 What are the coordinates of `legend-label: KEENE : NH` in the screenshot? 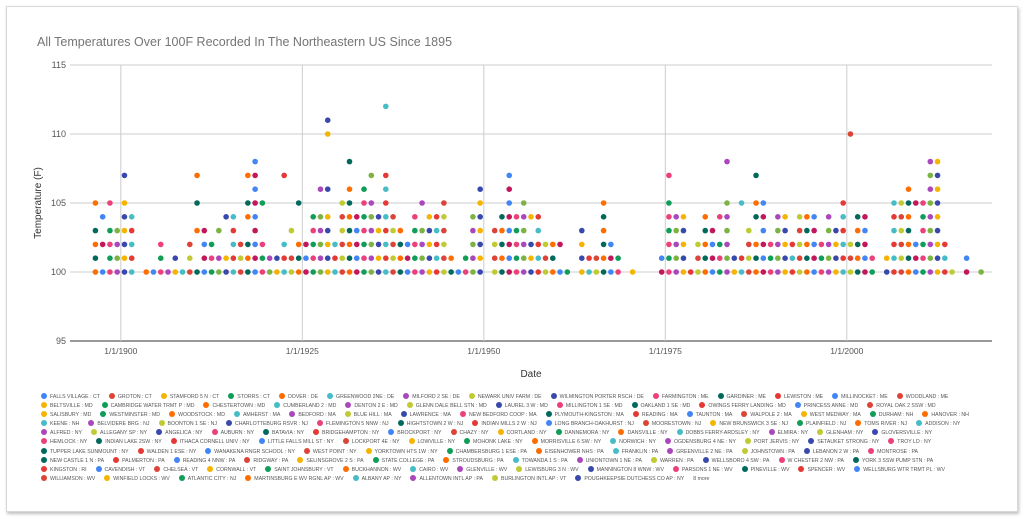 It's located at (65, 424).